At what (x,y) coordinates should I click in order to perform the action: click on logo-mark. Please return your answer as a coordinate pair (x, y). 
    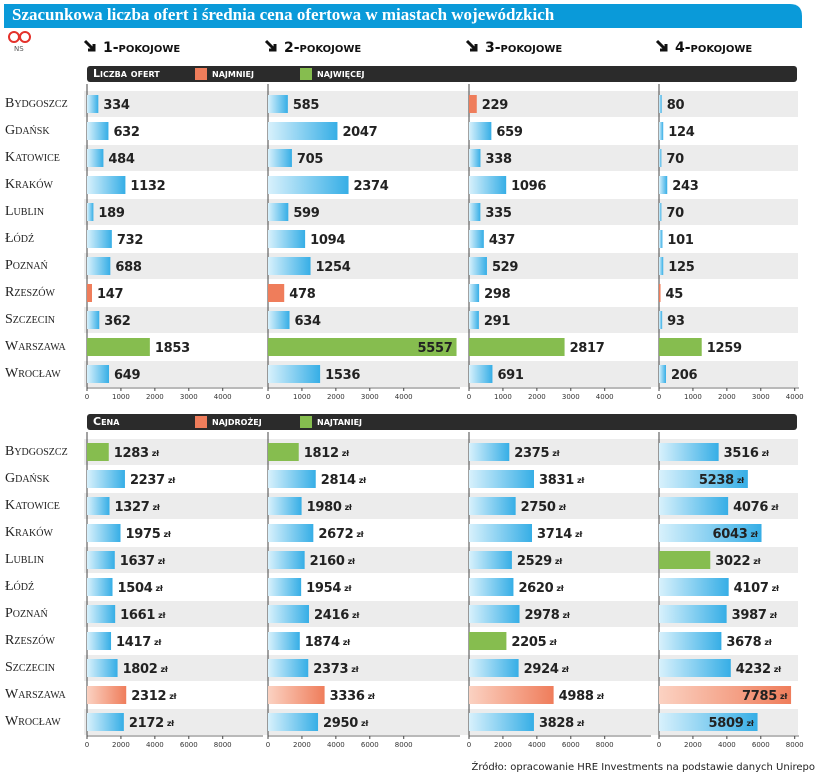
    Looking at the image, I should click on (25, 37).